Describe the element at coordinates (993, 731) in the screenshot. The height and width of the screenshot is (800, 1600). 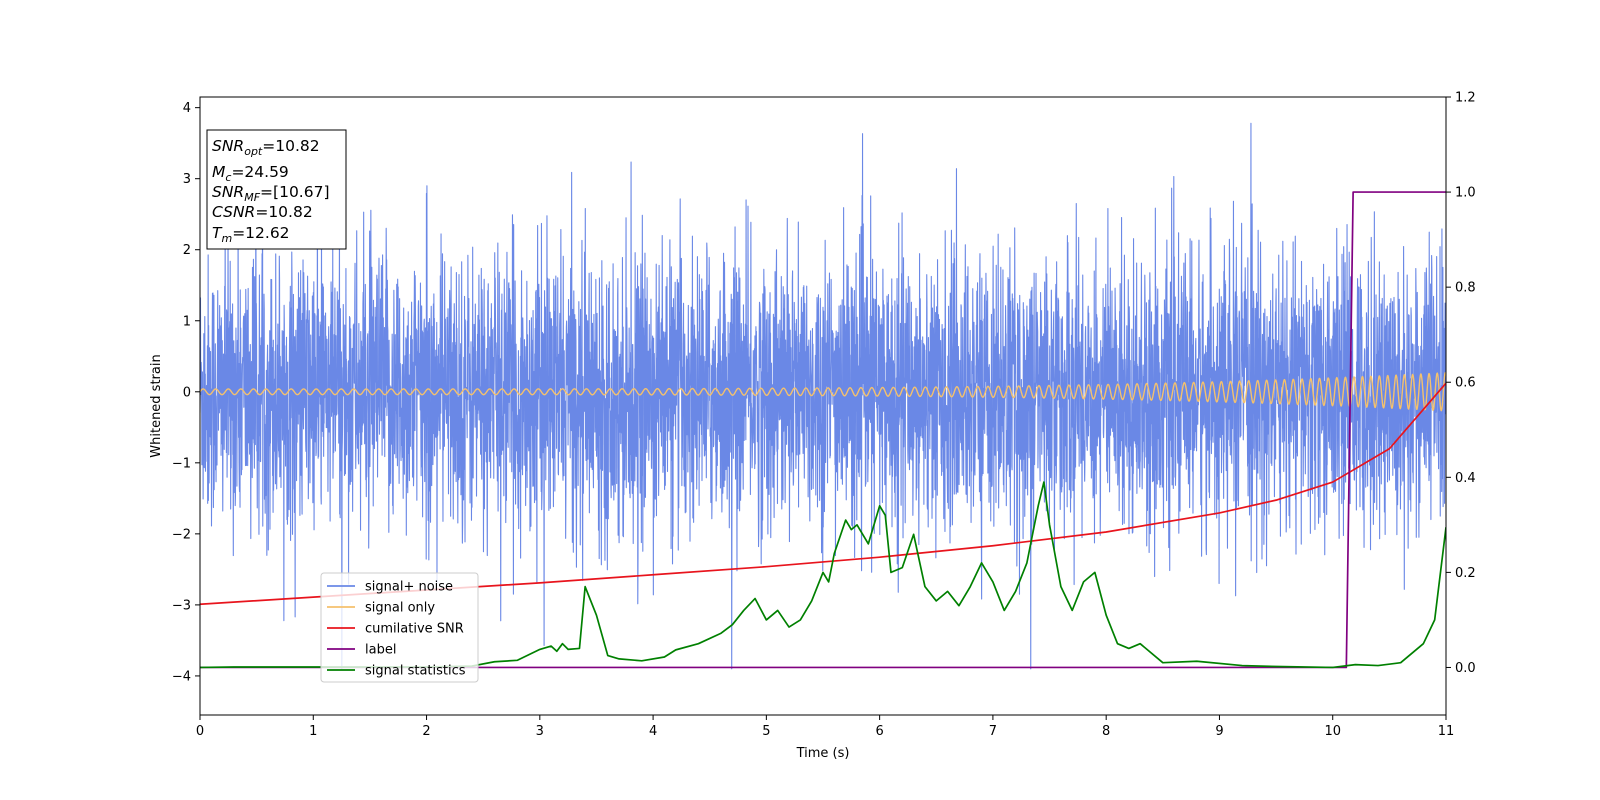
I see `x-tick-label: 7` at that location.